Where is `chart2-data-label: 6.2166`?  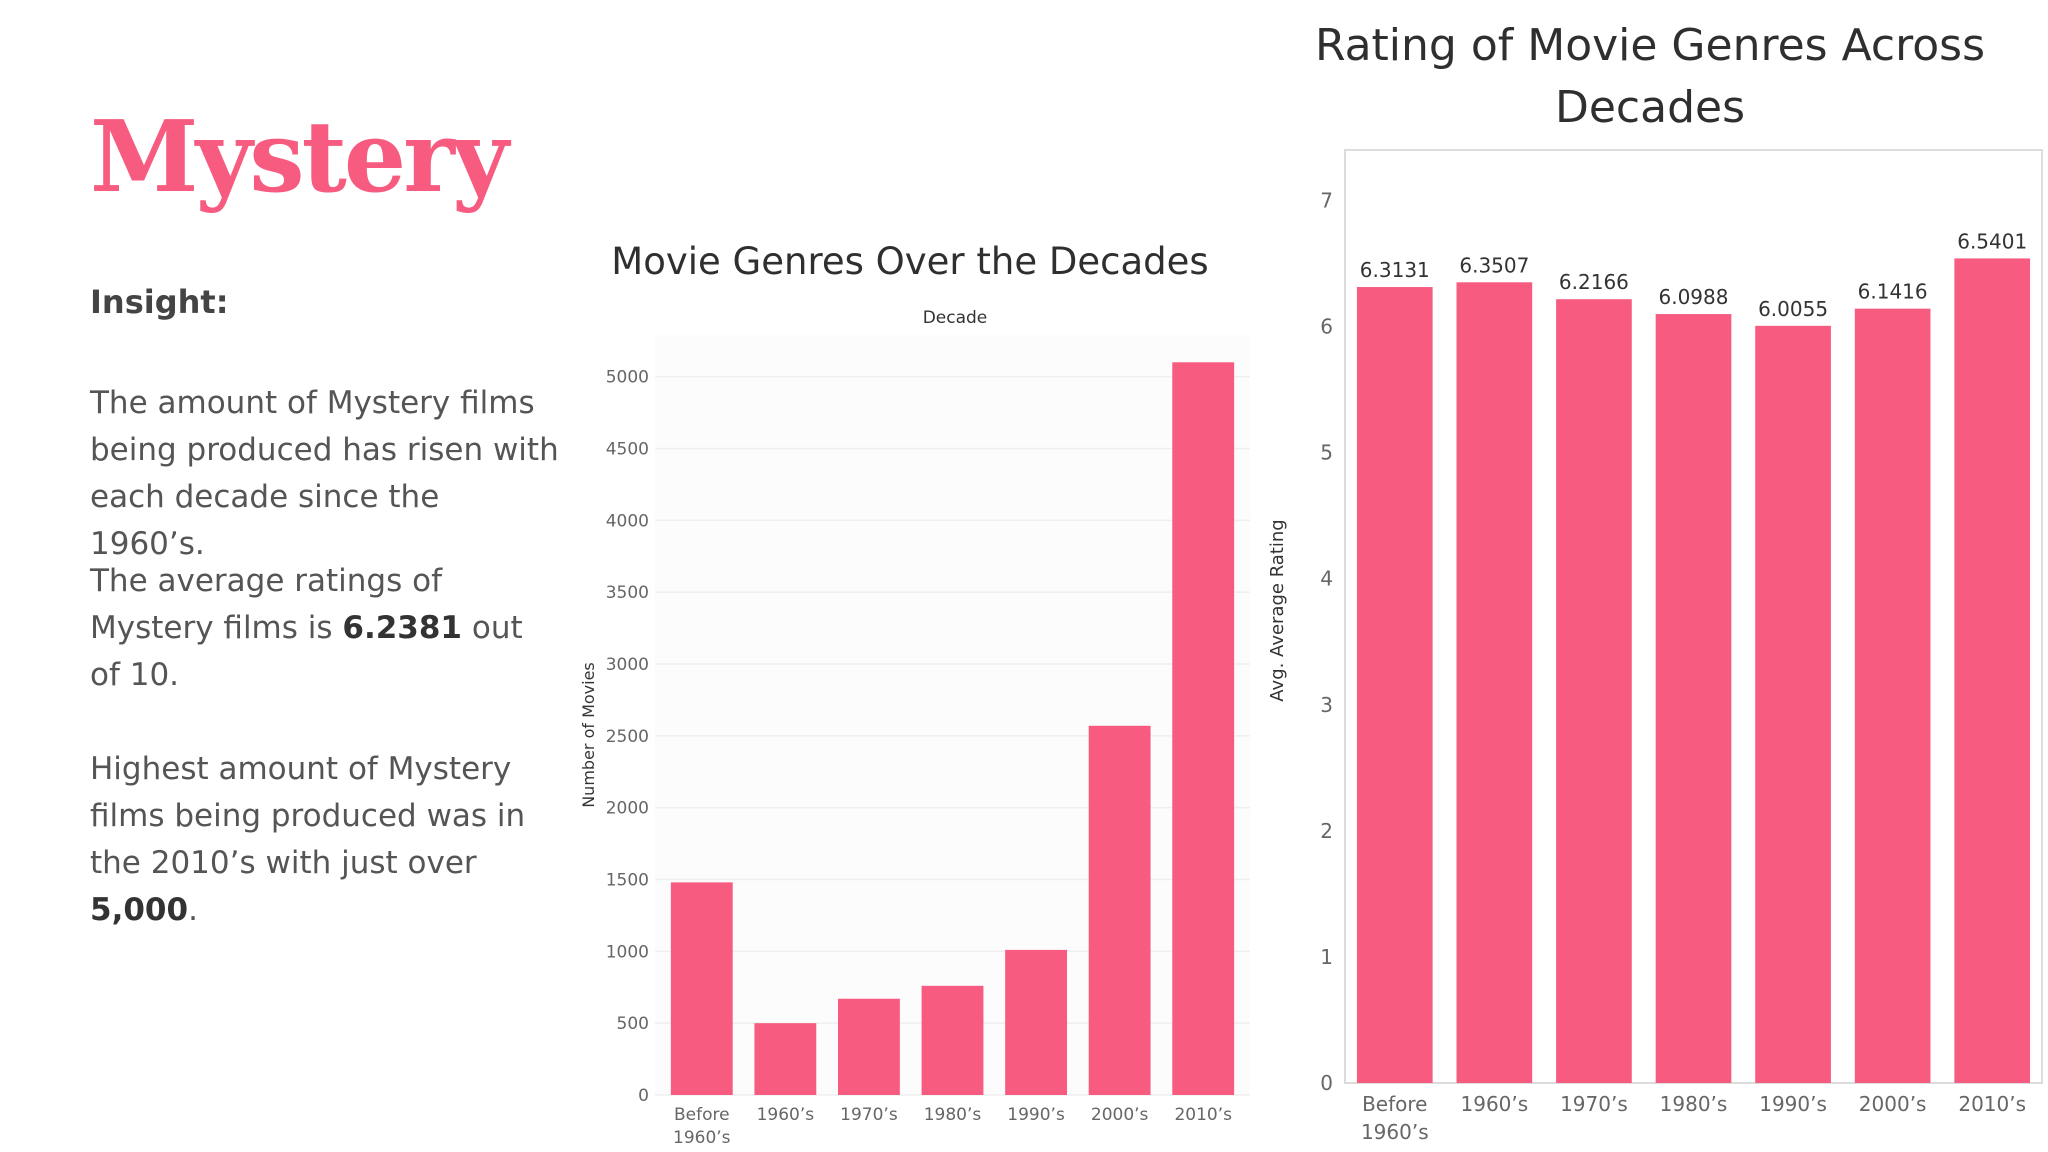 chart2-data-label: 6.2166 is located at coordinates (1594, 282).